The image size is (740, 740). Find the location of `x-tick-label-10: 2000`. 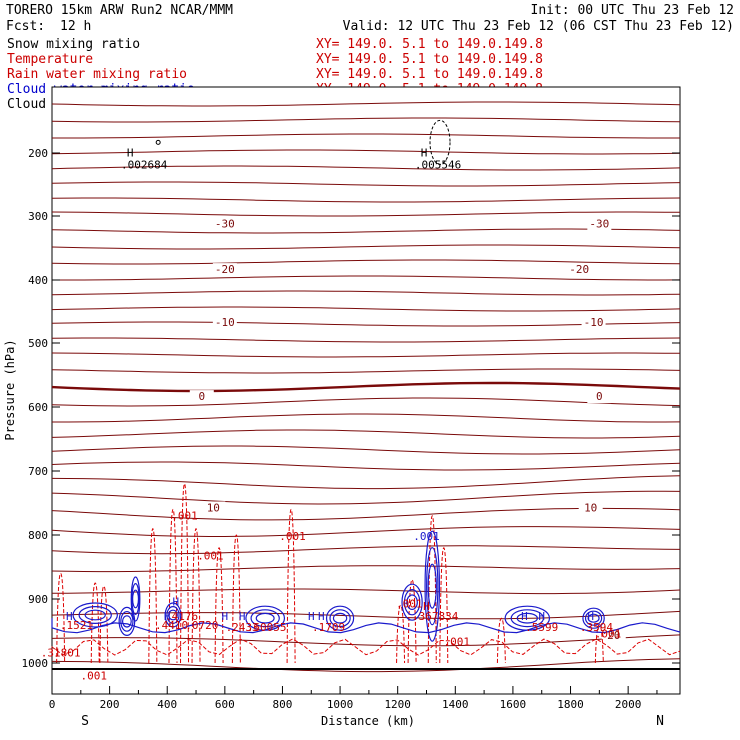

x-tick-label-10: 2000 is located at coordinates (628, 704).